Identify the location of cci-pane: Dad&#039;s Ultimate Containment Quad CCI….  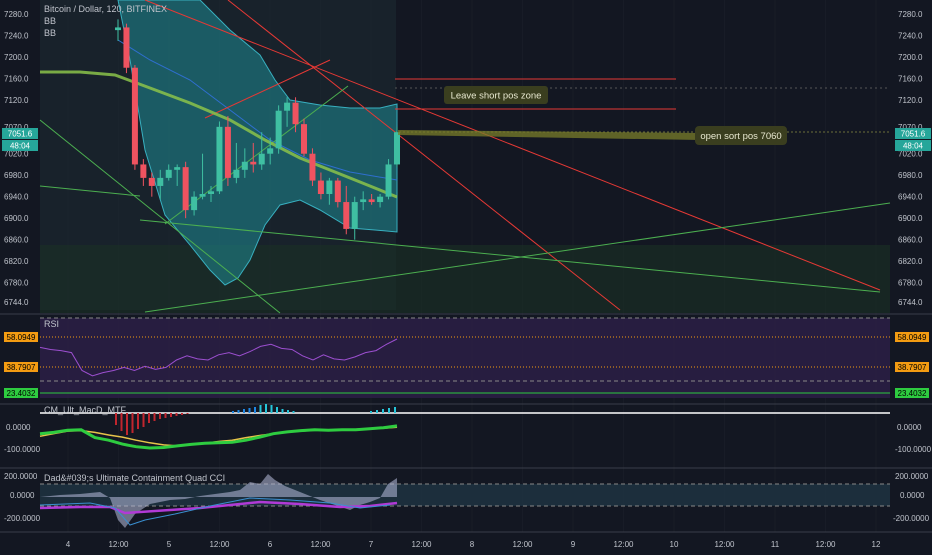
(467, 500).